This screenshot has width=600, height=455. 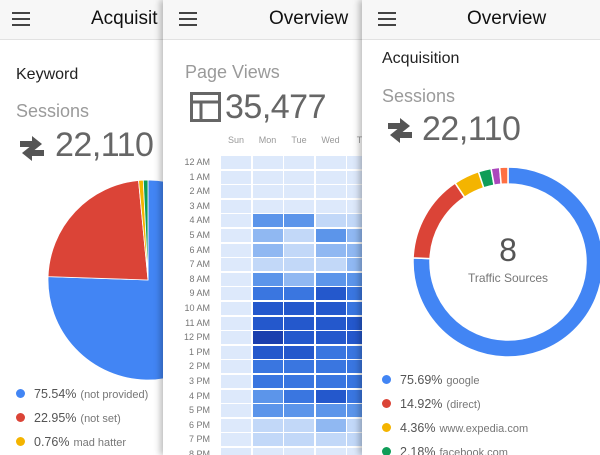 I want to click on app-bar: Acquisit, so click(x=95, y=20).